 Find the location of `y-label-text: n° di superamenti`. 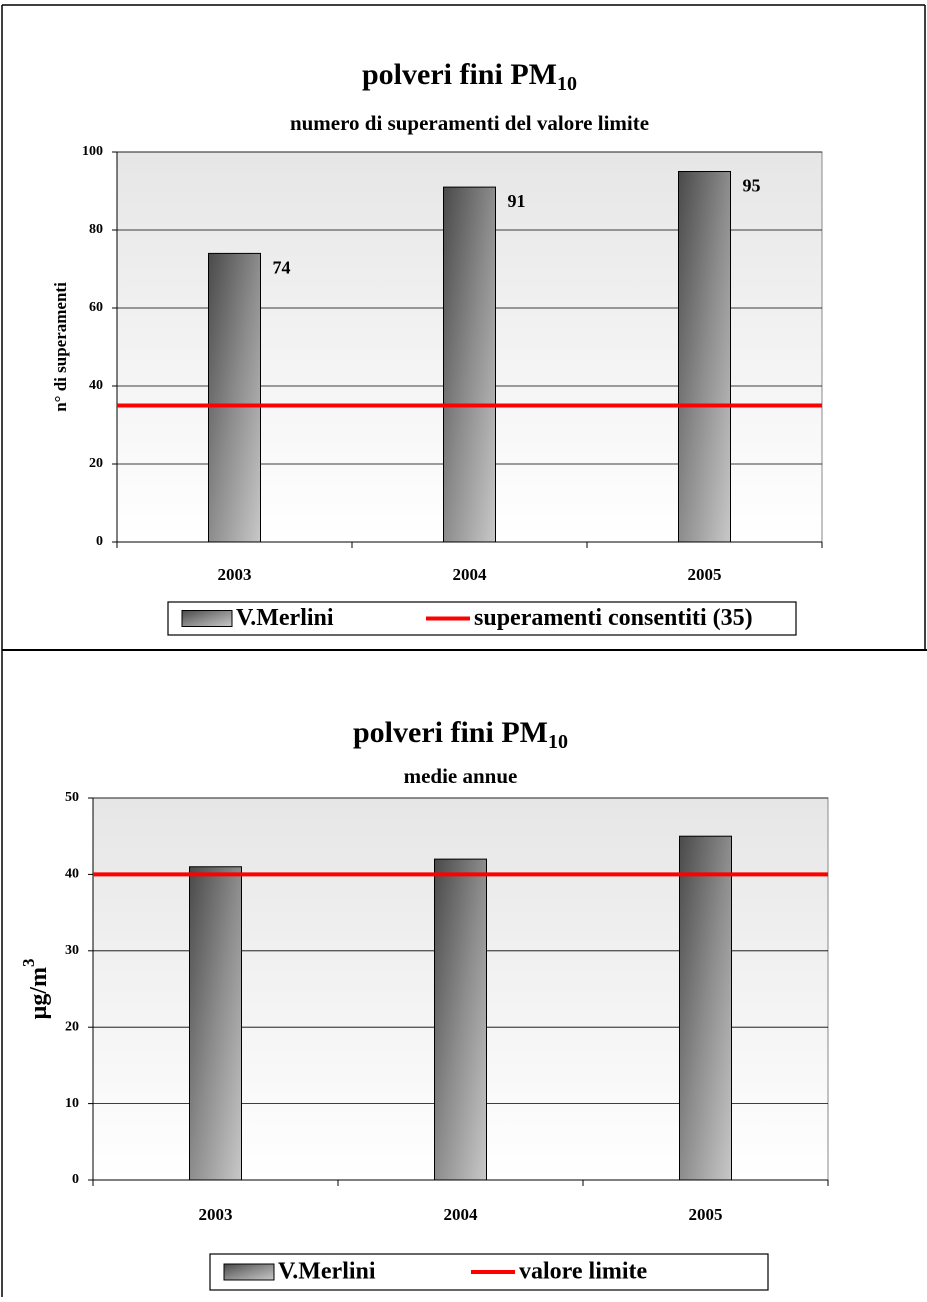

y-label-text: n° di superamenti is located at coordinates (60, 347).